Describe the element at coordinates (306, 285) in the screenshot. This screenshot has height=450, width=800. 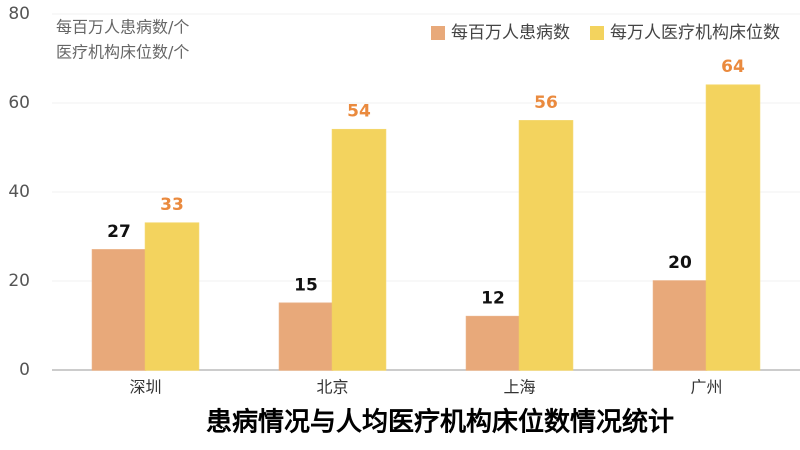
I see `value-label: 15` at that location.